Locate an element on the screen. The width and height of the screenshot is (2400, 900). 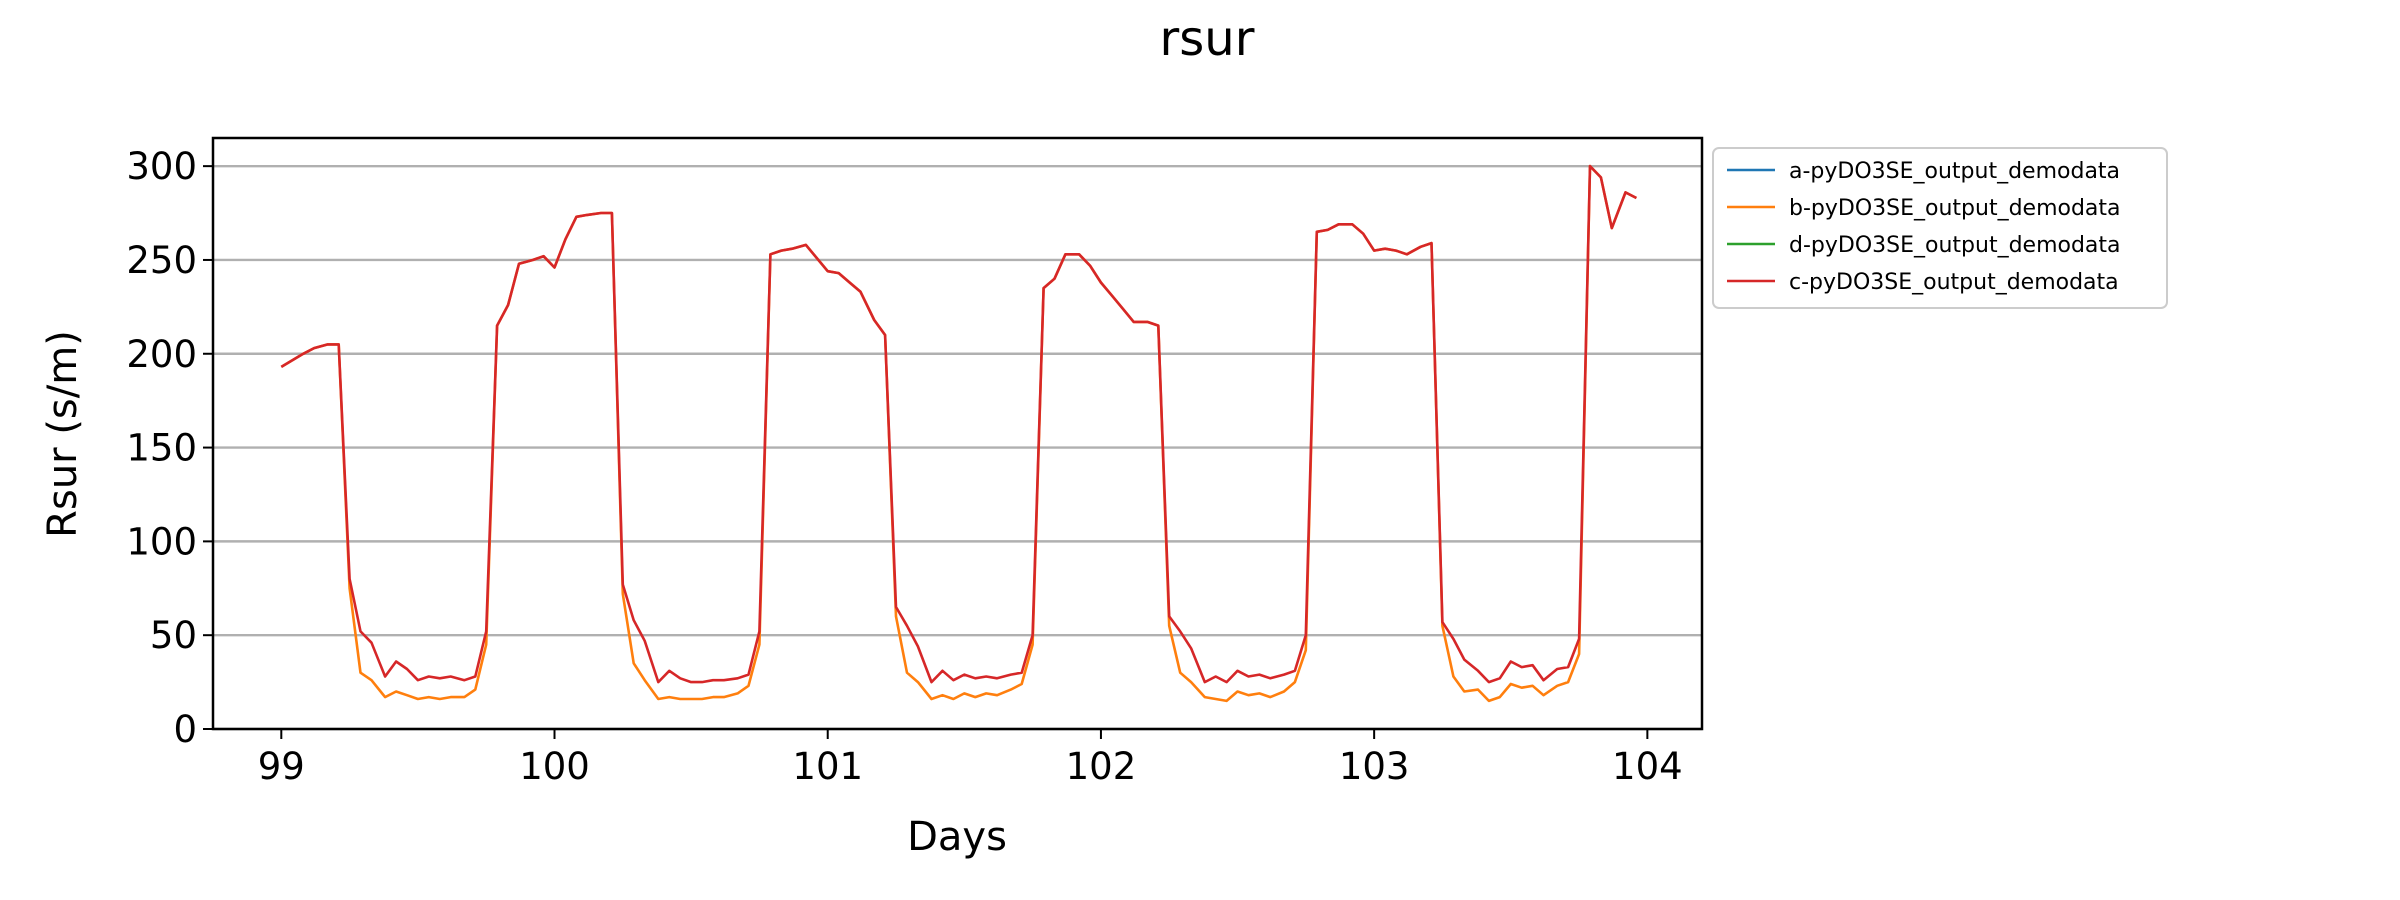
x-tick-label: 104 is located at coordinates (1647, 766).